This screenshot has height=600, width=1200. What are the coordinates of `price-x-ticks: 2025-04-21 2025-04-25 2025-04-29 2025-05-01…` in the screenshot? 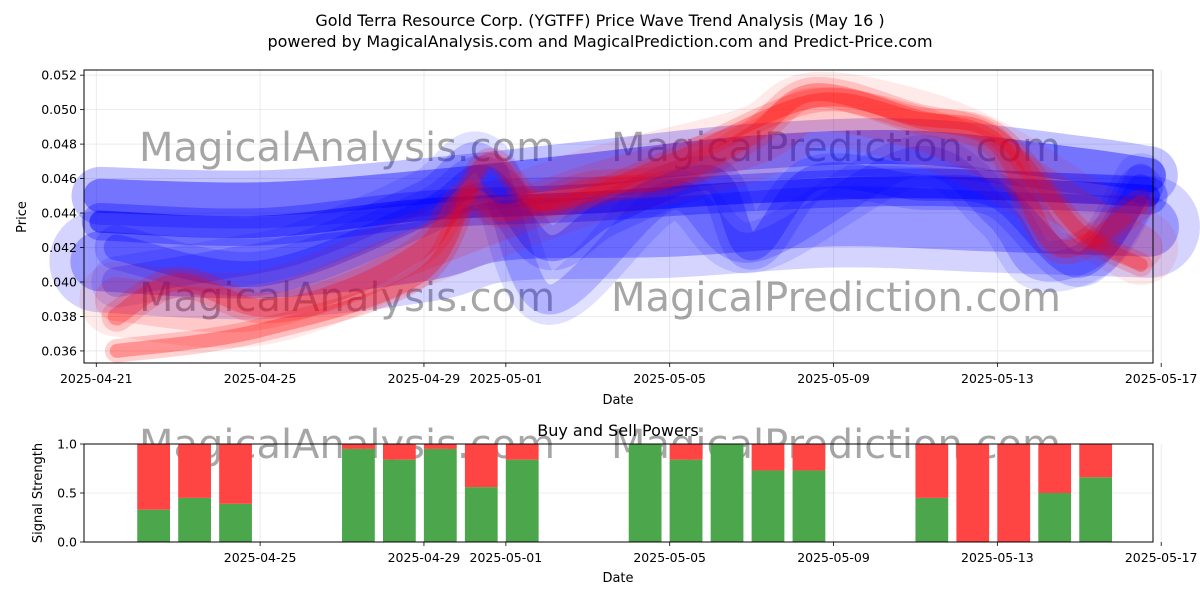 It's located at (629, 374).